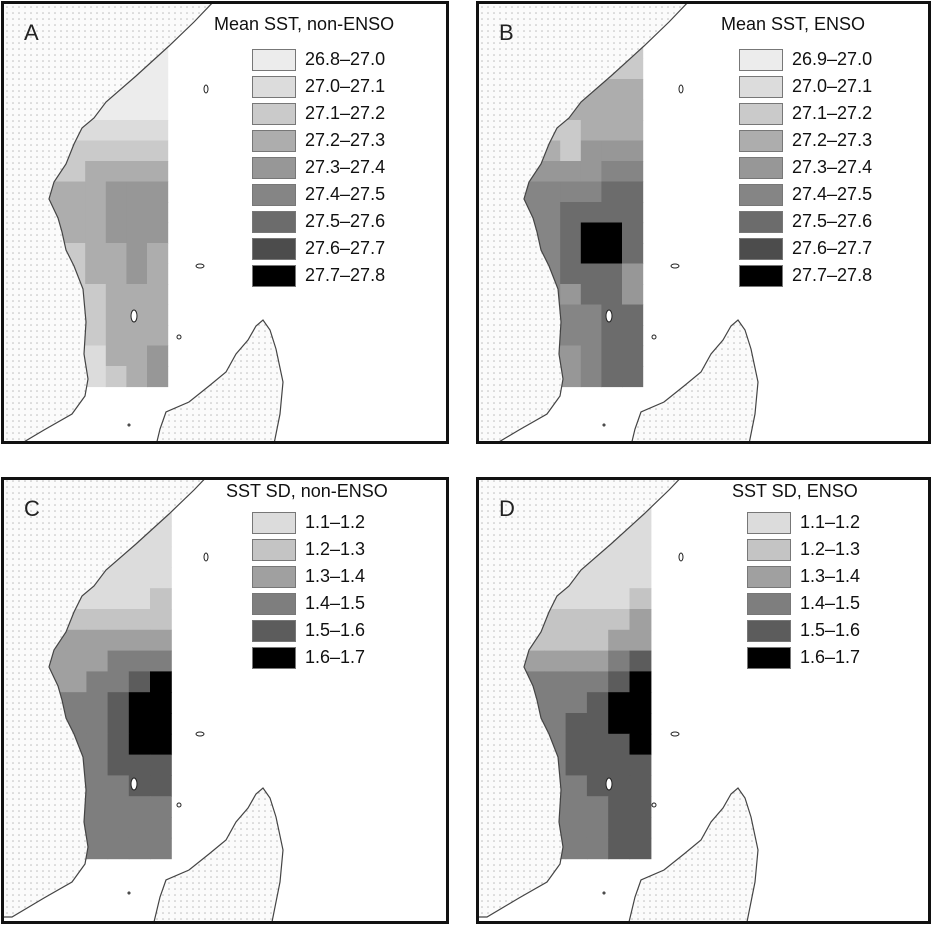 This screenshot has height=925, width=932. Describe the element at coordinates (218, 854) in the screenshot. I see `madagascar-landmass` at that location.